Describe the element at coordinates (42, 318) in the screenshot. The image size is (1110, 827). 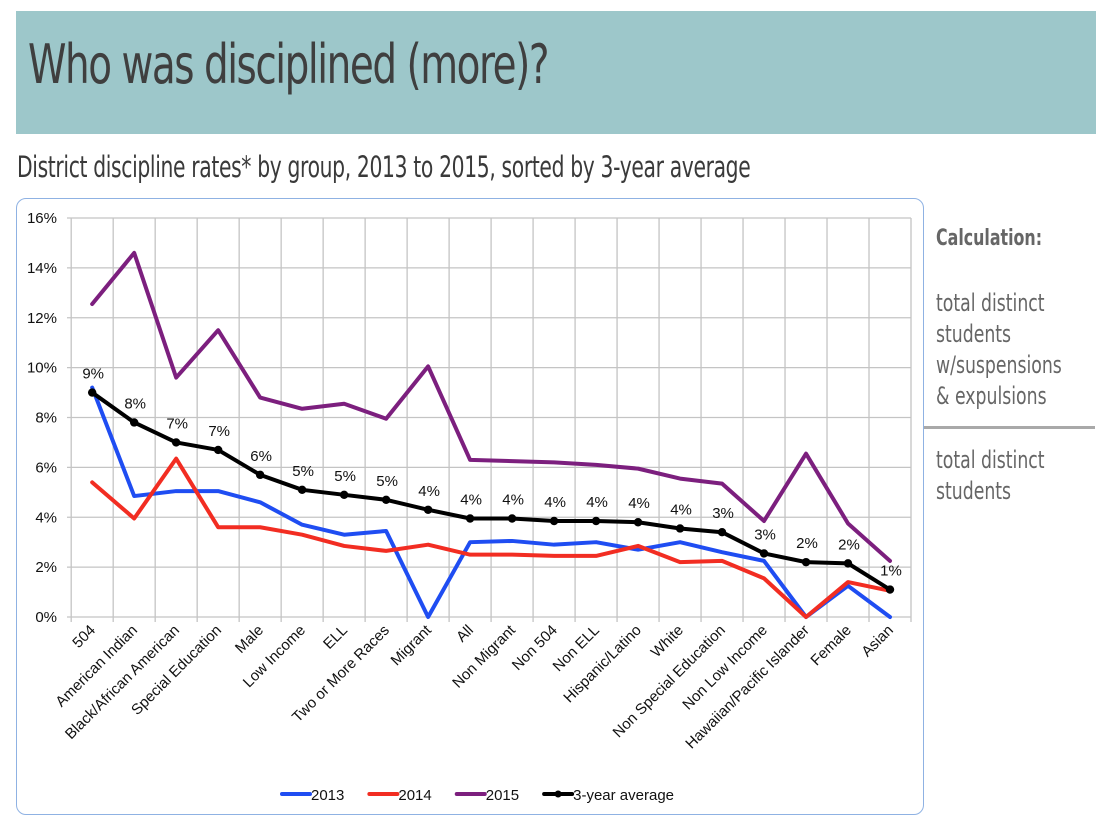
I see `y-tick-label: 12%` at that location.